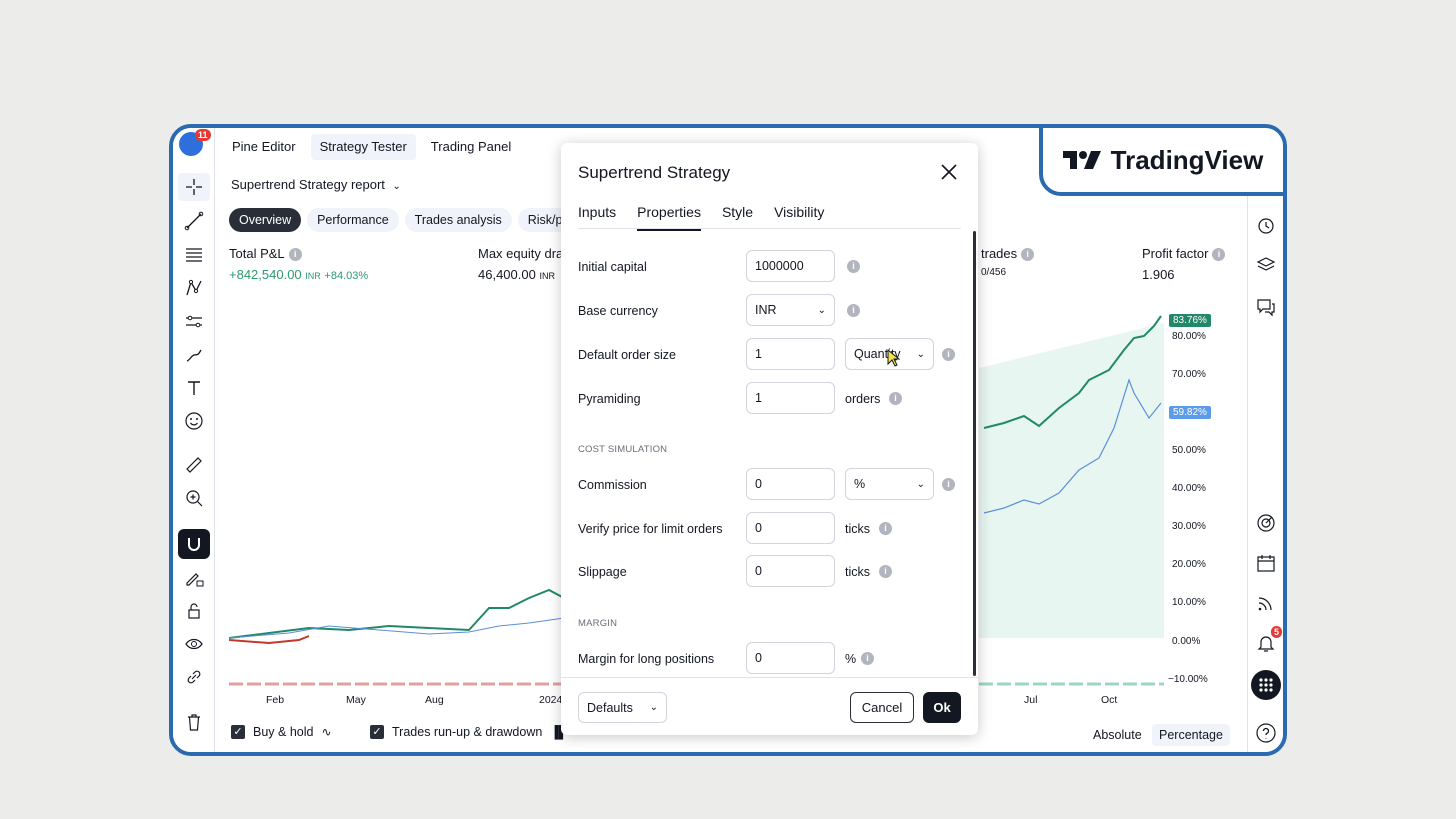 The width and height of the screenshot is (1456, 819). What do you see at coordinates (1277, 632) in the screenshot?
I see `alerts-badge: 5` at bounding box center [1277, 632].